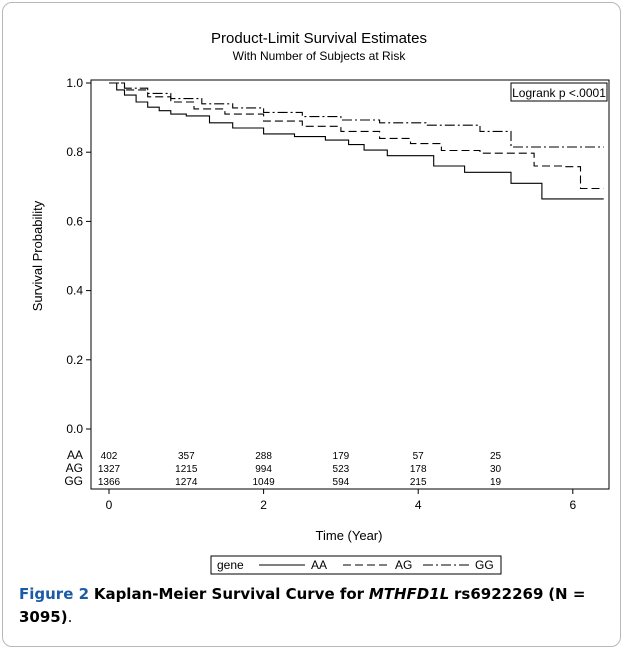 Image resolution: width=625 pixels, height=651 pixels. Describe the element at coordinates (74, 83) in the screenshot. I see `y-tick-label: 1.0` at that location.